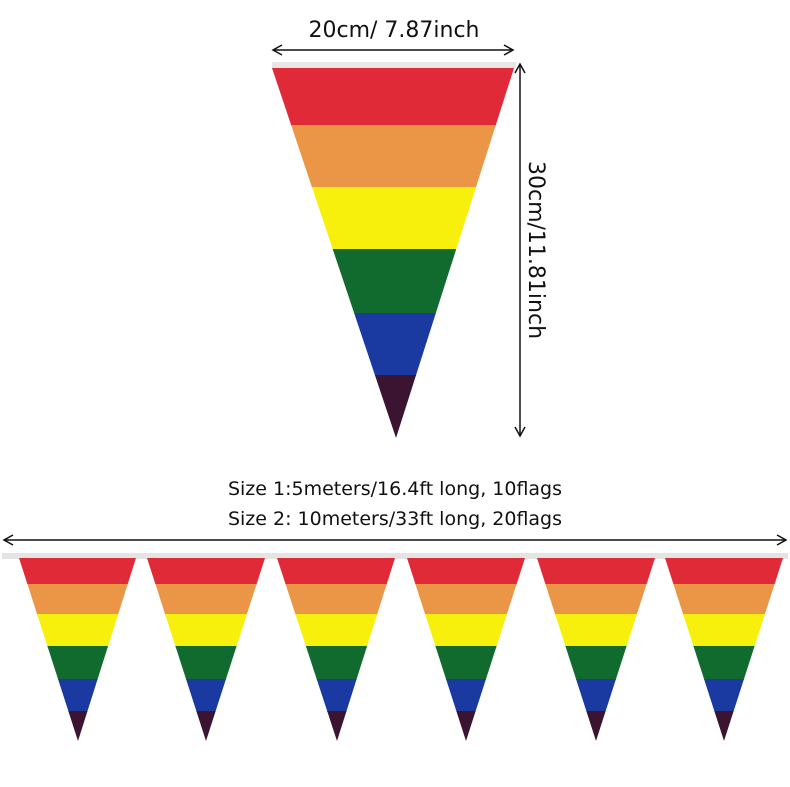 The height and width of the screenshot is (787, 790). I want to click on bunting-tape, so click(395, 556).